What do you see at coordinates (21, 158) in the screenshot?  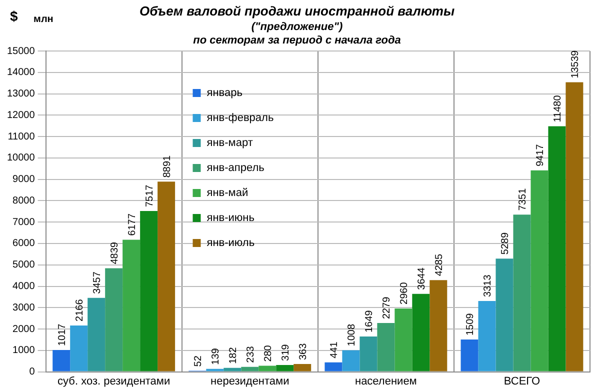 I see `y-tick-label: 10000` at bounding box center [21, 158].